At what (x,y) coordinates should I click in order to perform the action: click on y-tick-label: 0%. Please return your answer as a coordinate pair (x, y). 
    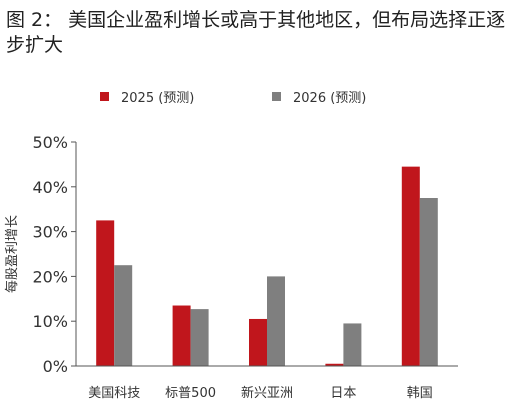
    Looking at the image, I should click on (55, 366).